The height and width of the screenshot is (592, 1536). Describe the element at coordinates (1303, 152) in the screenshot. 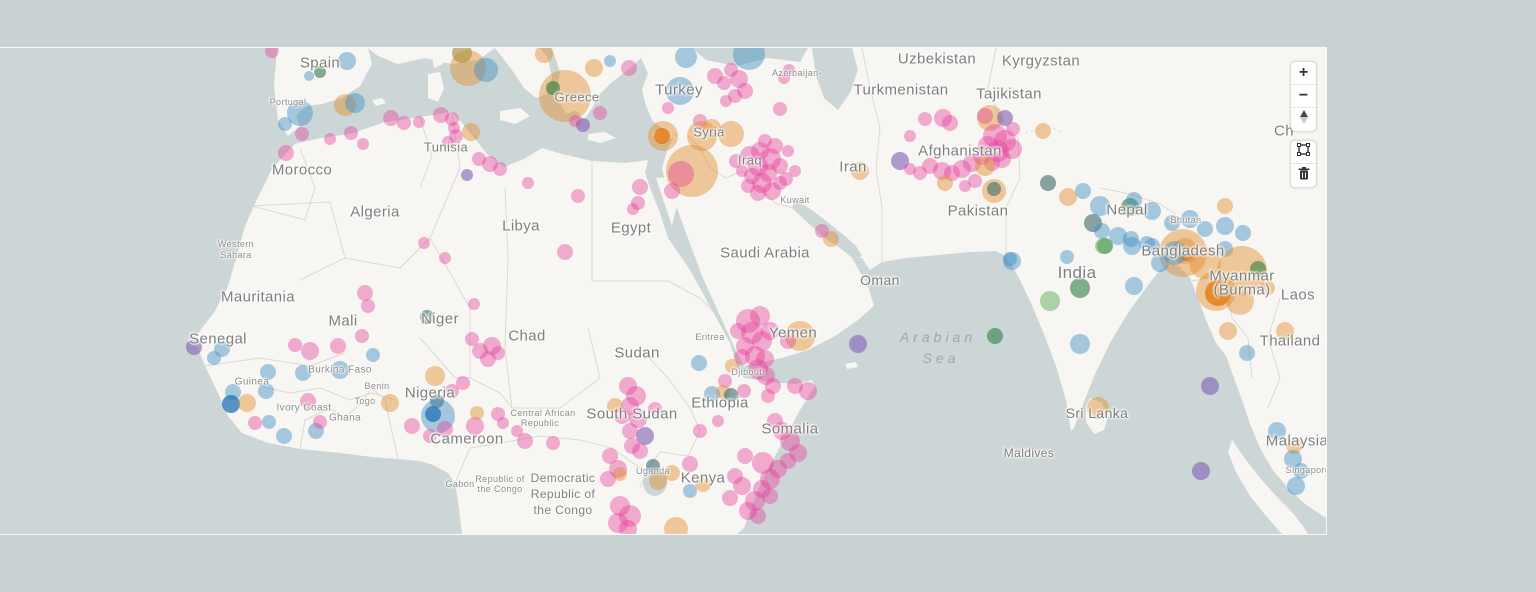

I see `draw-rectangle-button` at that location.